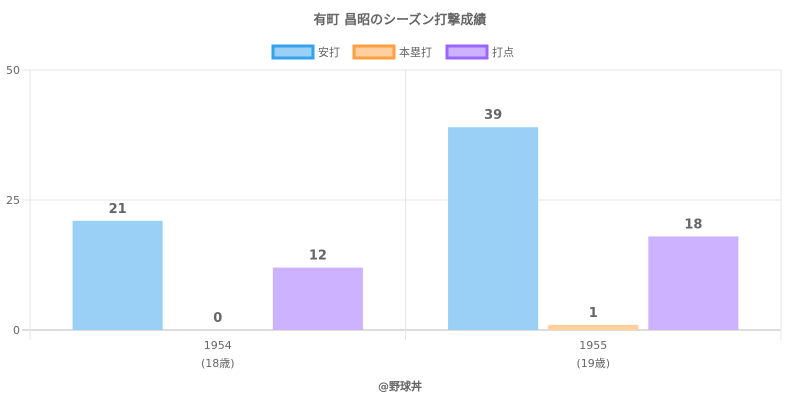 This screenshot has width=800, height=400. What do you see at coordinates (593, 313) in the screenshot?
I see `bar-value-label: 1` at bounding box center [593, 313].